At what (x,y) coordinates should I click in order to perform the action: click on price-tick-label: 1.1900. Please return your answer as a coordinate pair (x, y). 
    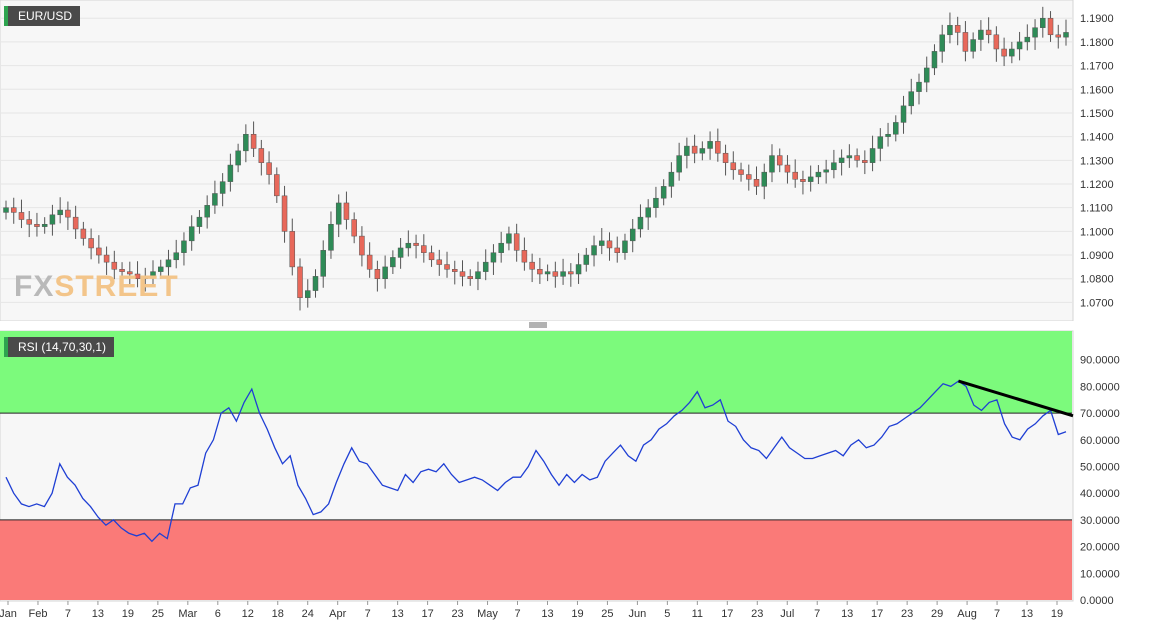
    Looking at the image, I should click on (1097, 19).